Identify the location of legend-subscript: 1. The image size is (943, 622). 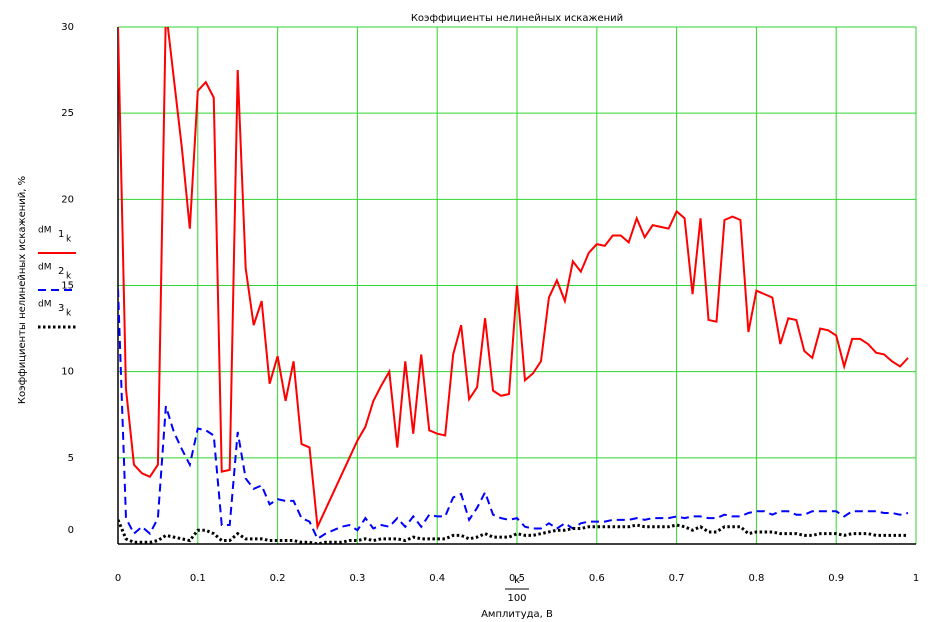
(61, 234).